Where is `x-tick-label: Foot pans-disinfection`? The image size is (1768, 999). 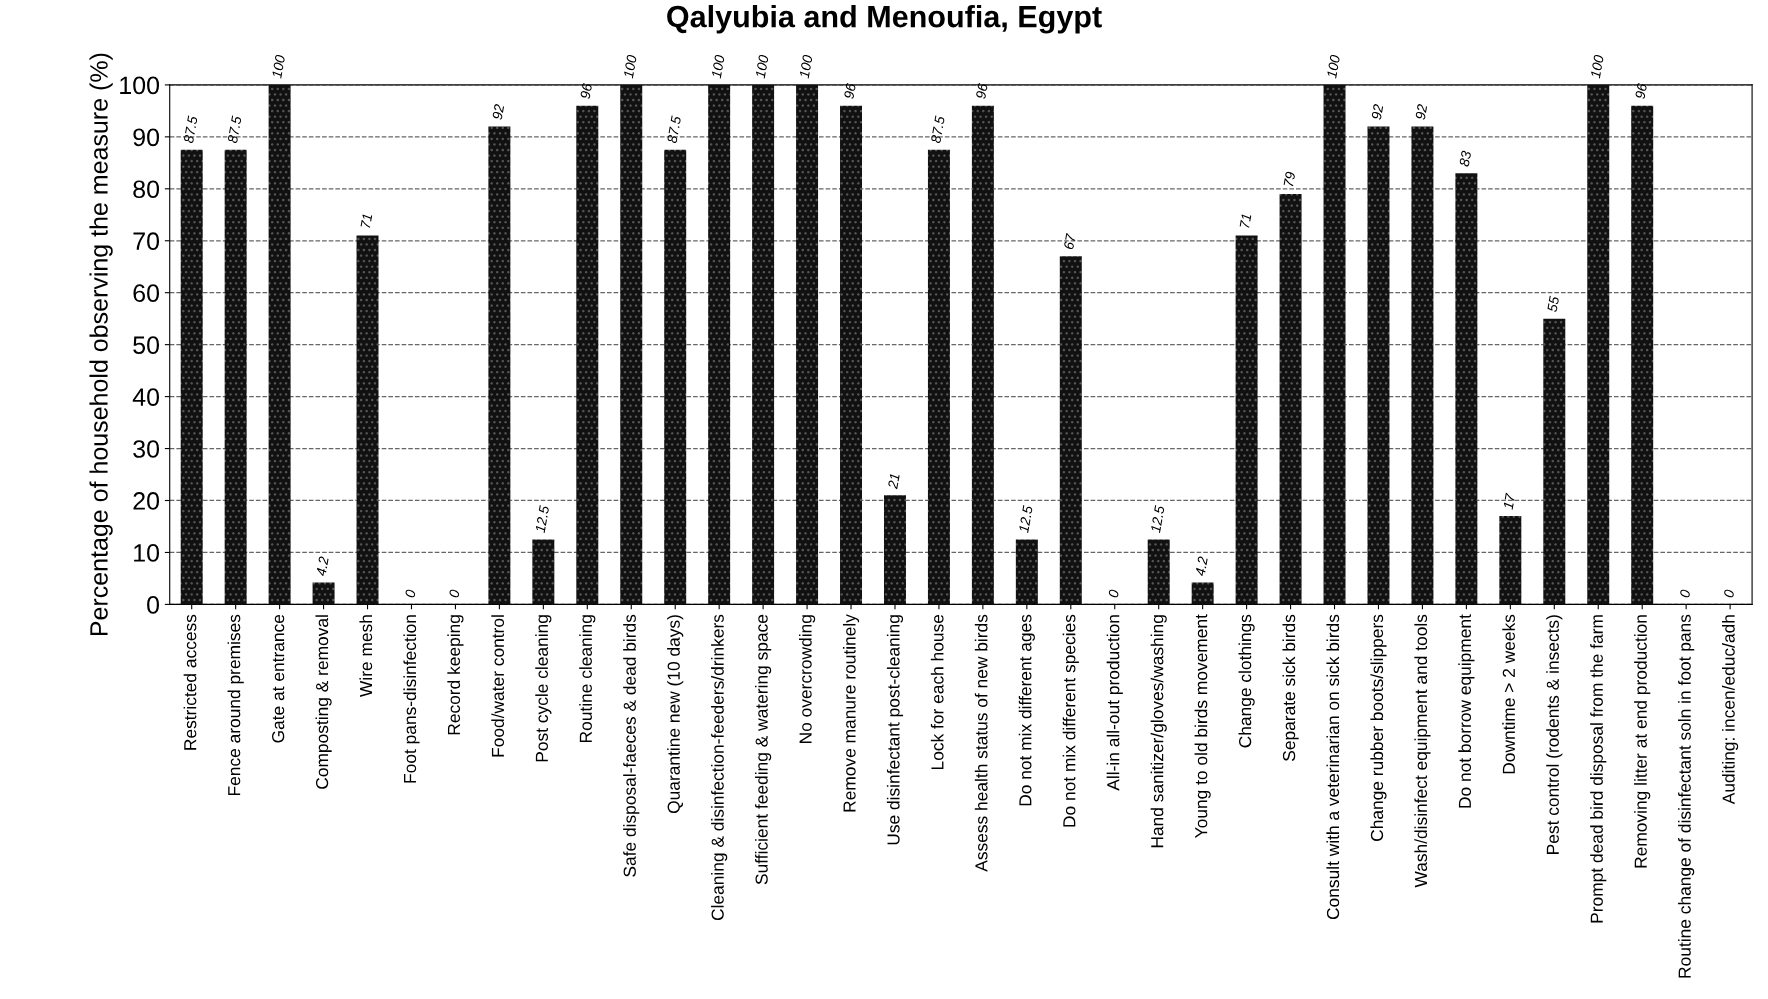
x-tick-label: Foot pans-disinfection is located at coordinates (411, 699).